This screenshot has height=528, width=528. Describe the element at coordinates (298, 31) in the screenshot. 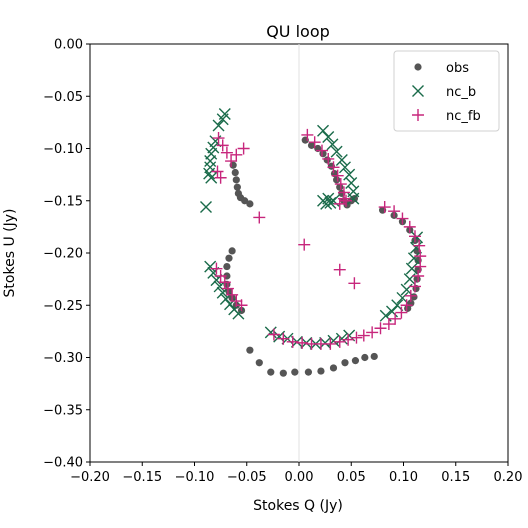

I see `chart-title: QU loop` at that location.